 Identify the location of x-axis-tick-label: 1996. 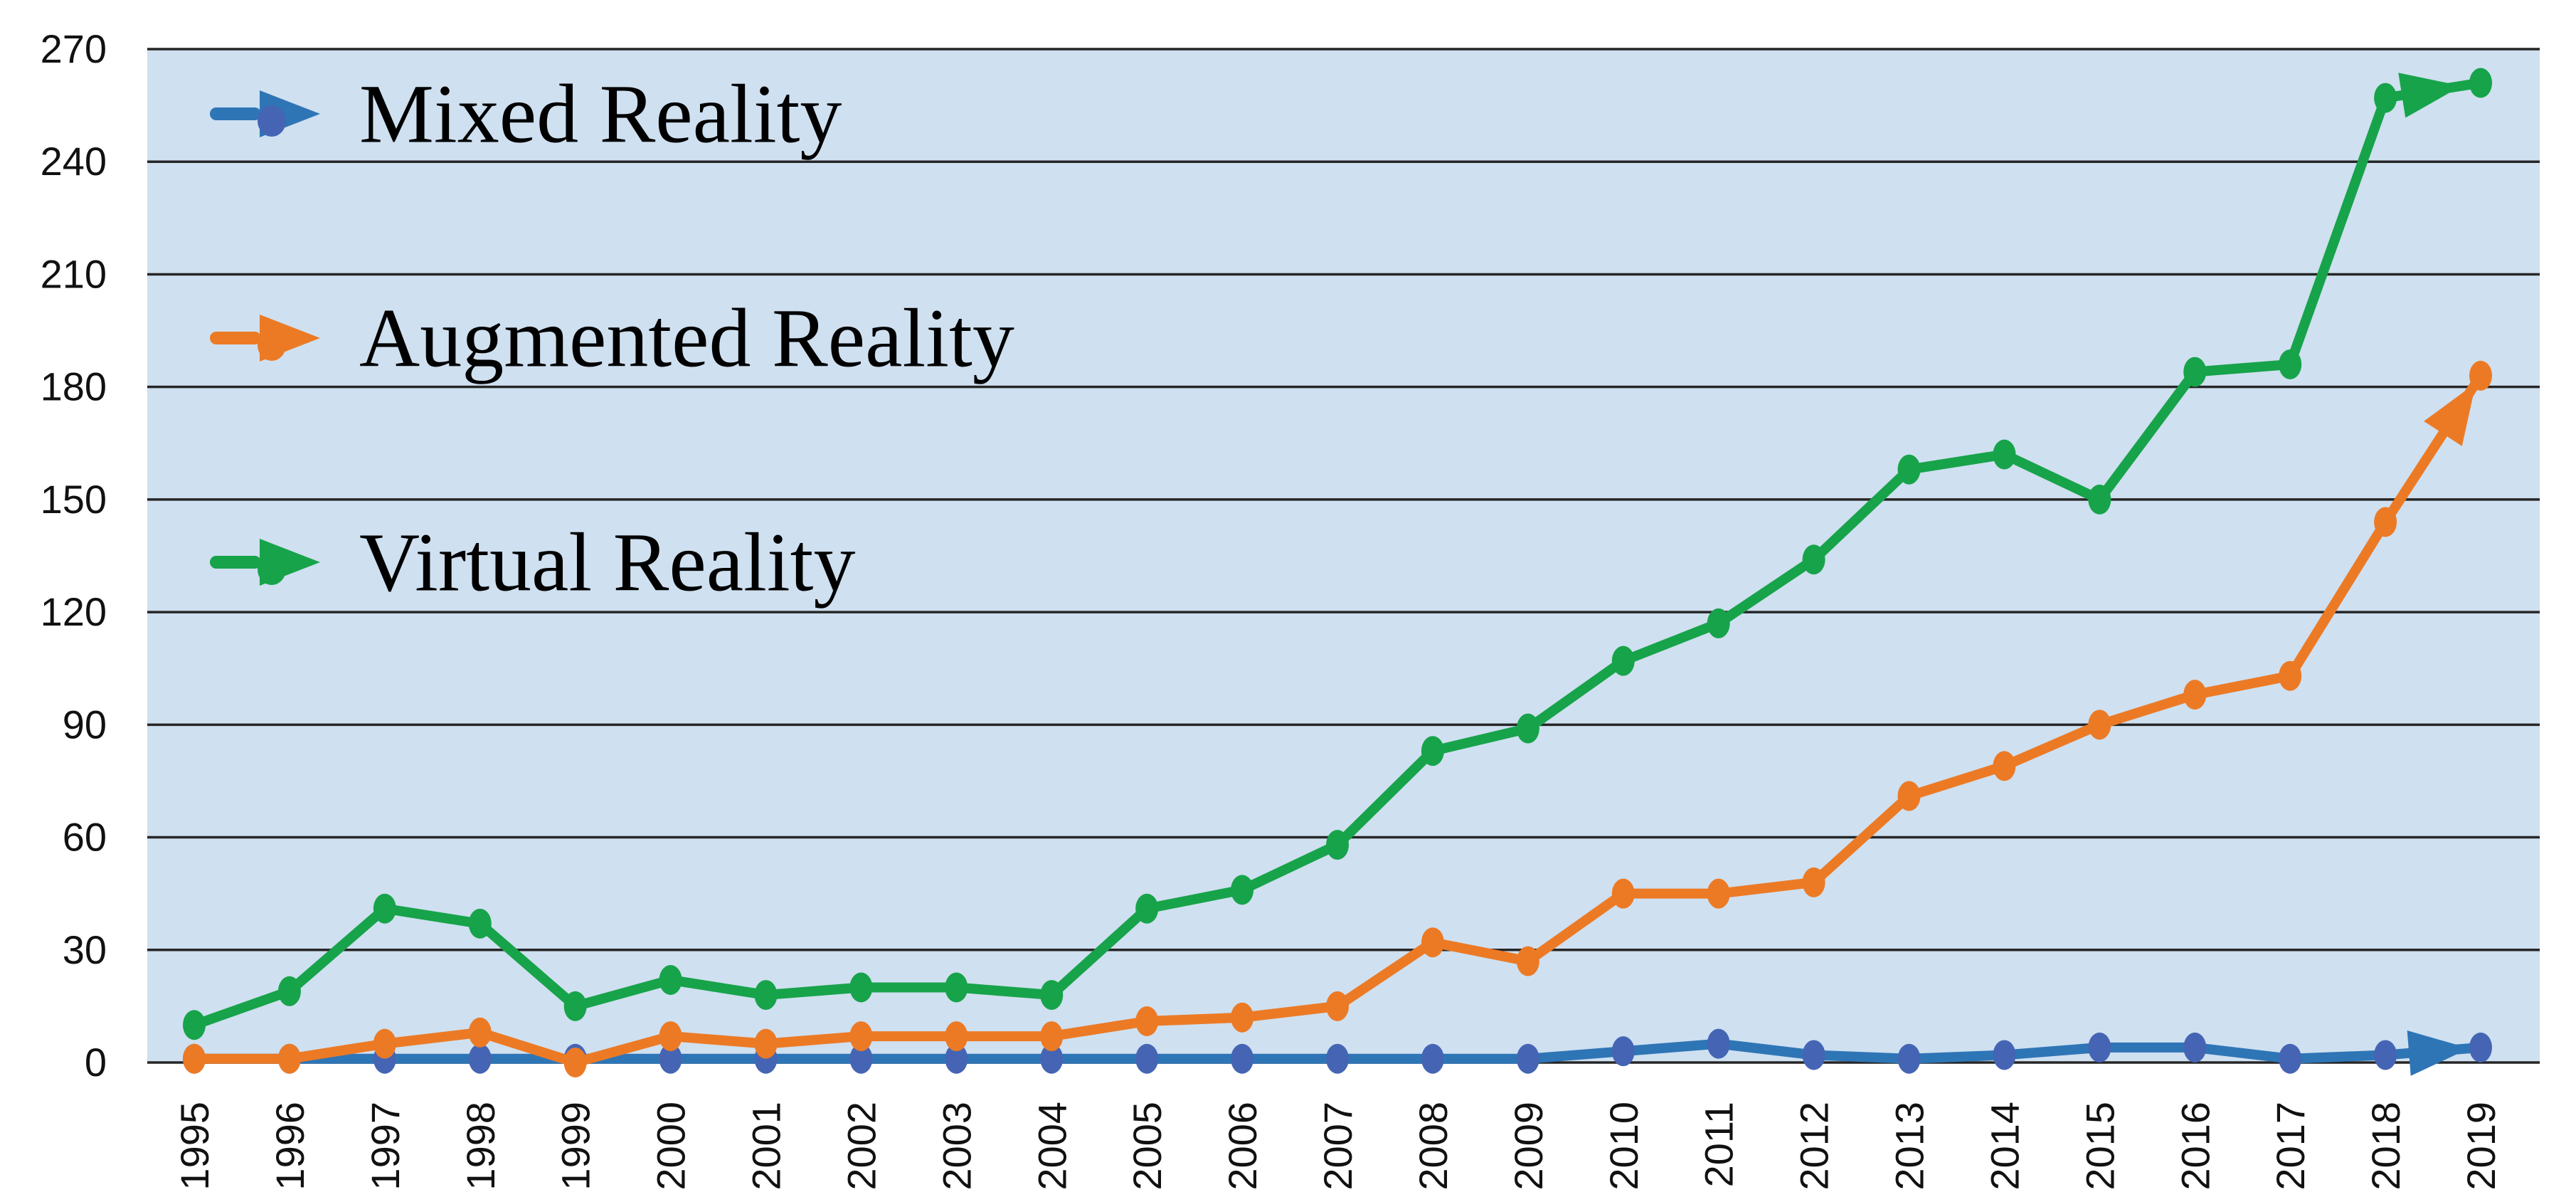
(289, 1147).